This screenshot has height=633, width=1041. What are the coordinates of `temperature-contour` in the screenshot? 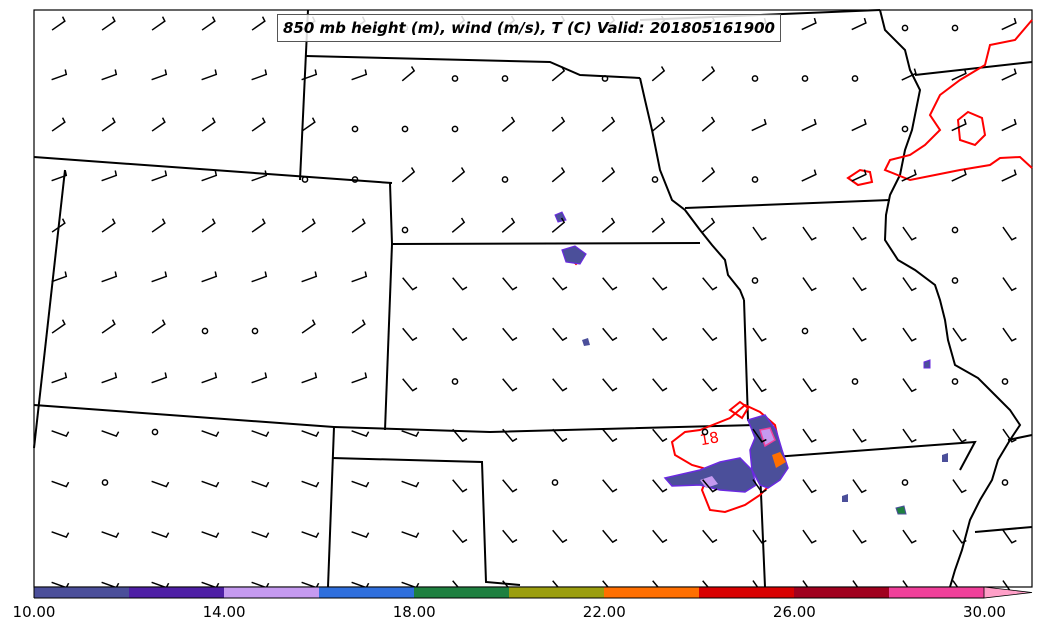 It's located at (971, 128).